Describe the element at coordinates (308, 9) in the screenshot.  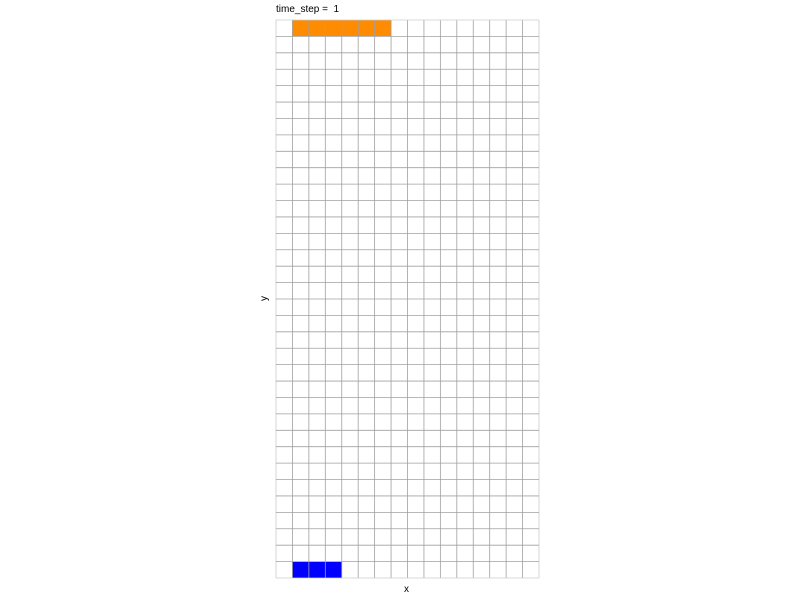
I see `chart-title: time_step = 1` at that location.